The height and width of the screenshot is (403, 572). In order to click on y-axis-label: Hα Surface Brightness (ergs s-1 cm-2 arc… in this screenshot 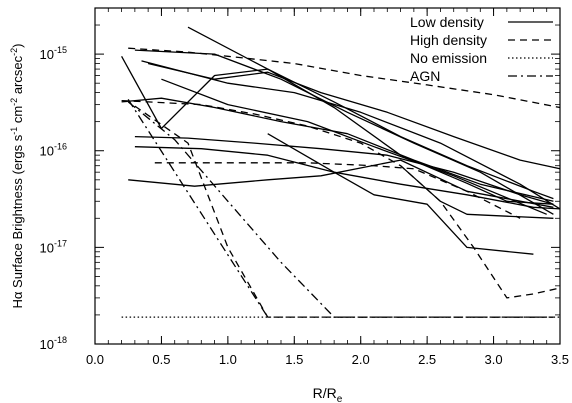, I will do `click(17, 176)`.